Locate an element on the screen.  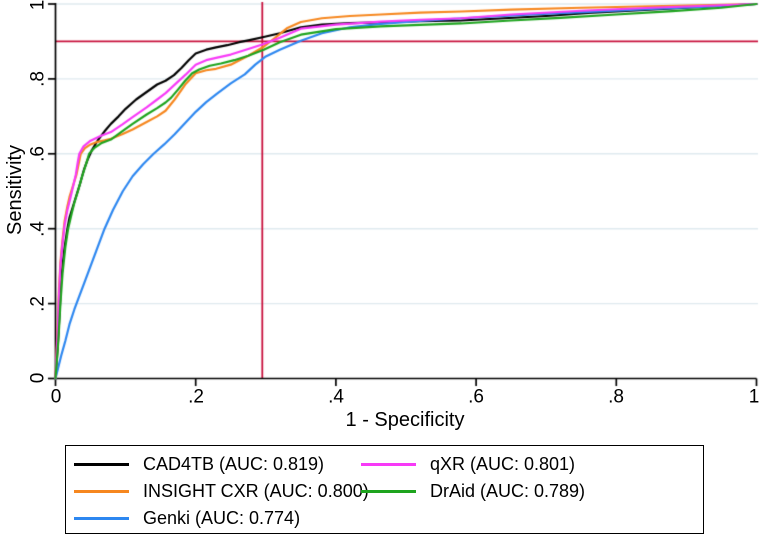
y-axis-title: Sensitivity is located at coordinates (15, 190).